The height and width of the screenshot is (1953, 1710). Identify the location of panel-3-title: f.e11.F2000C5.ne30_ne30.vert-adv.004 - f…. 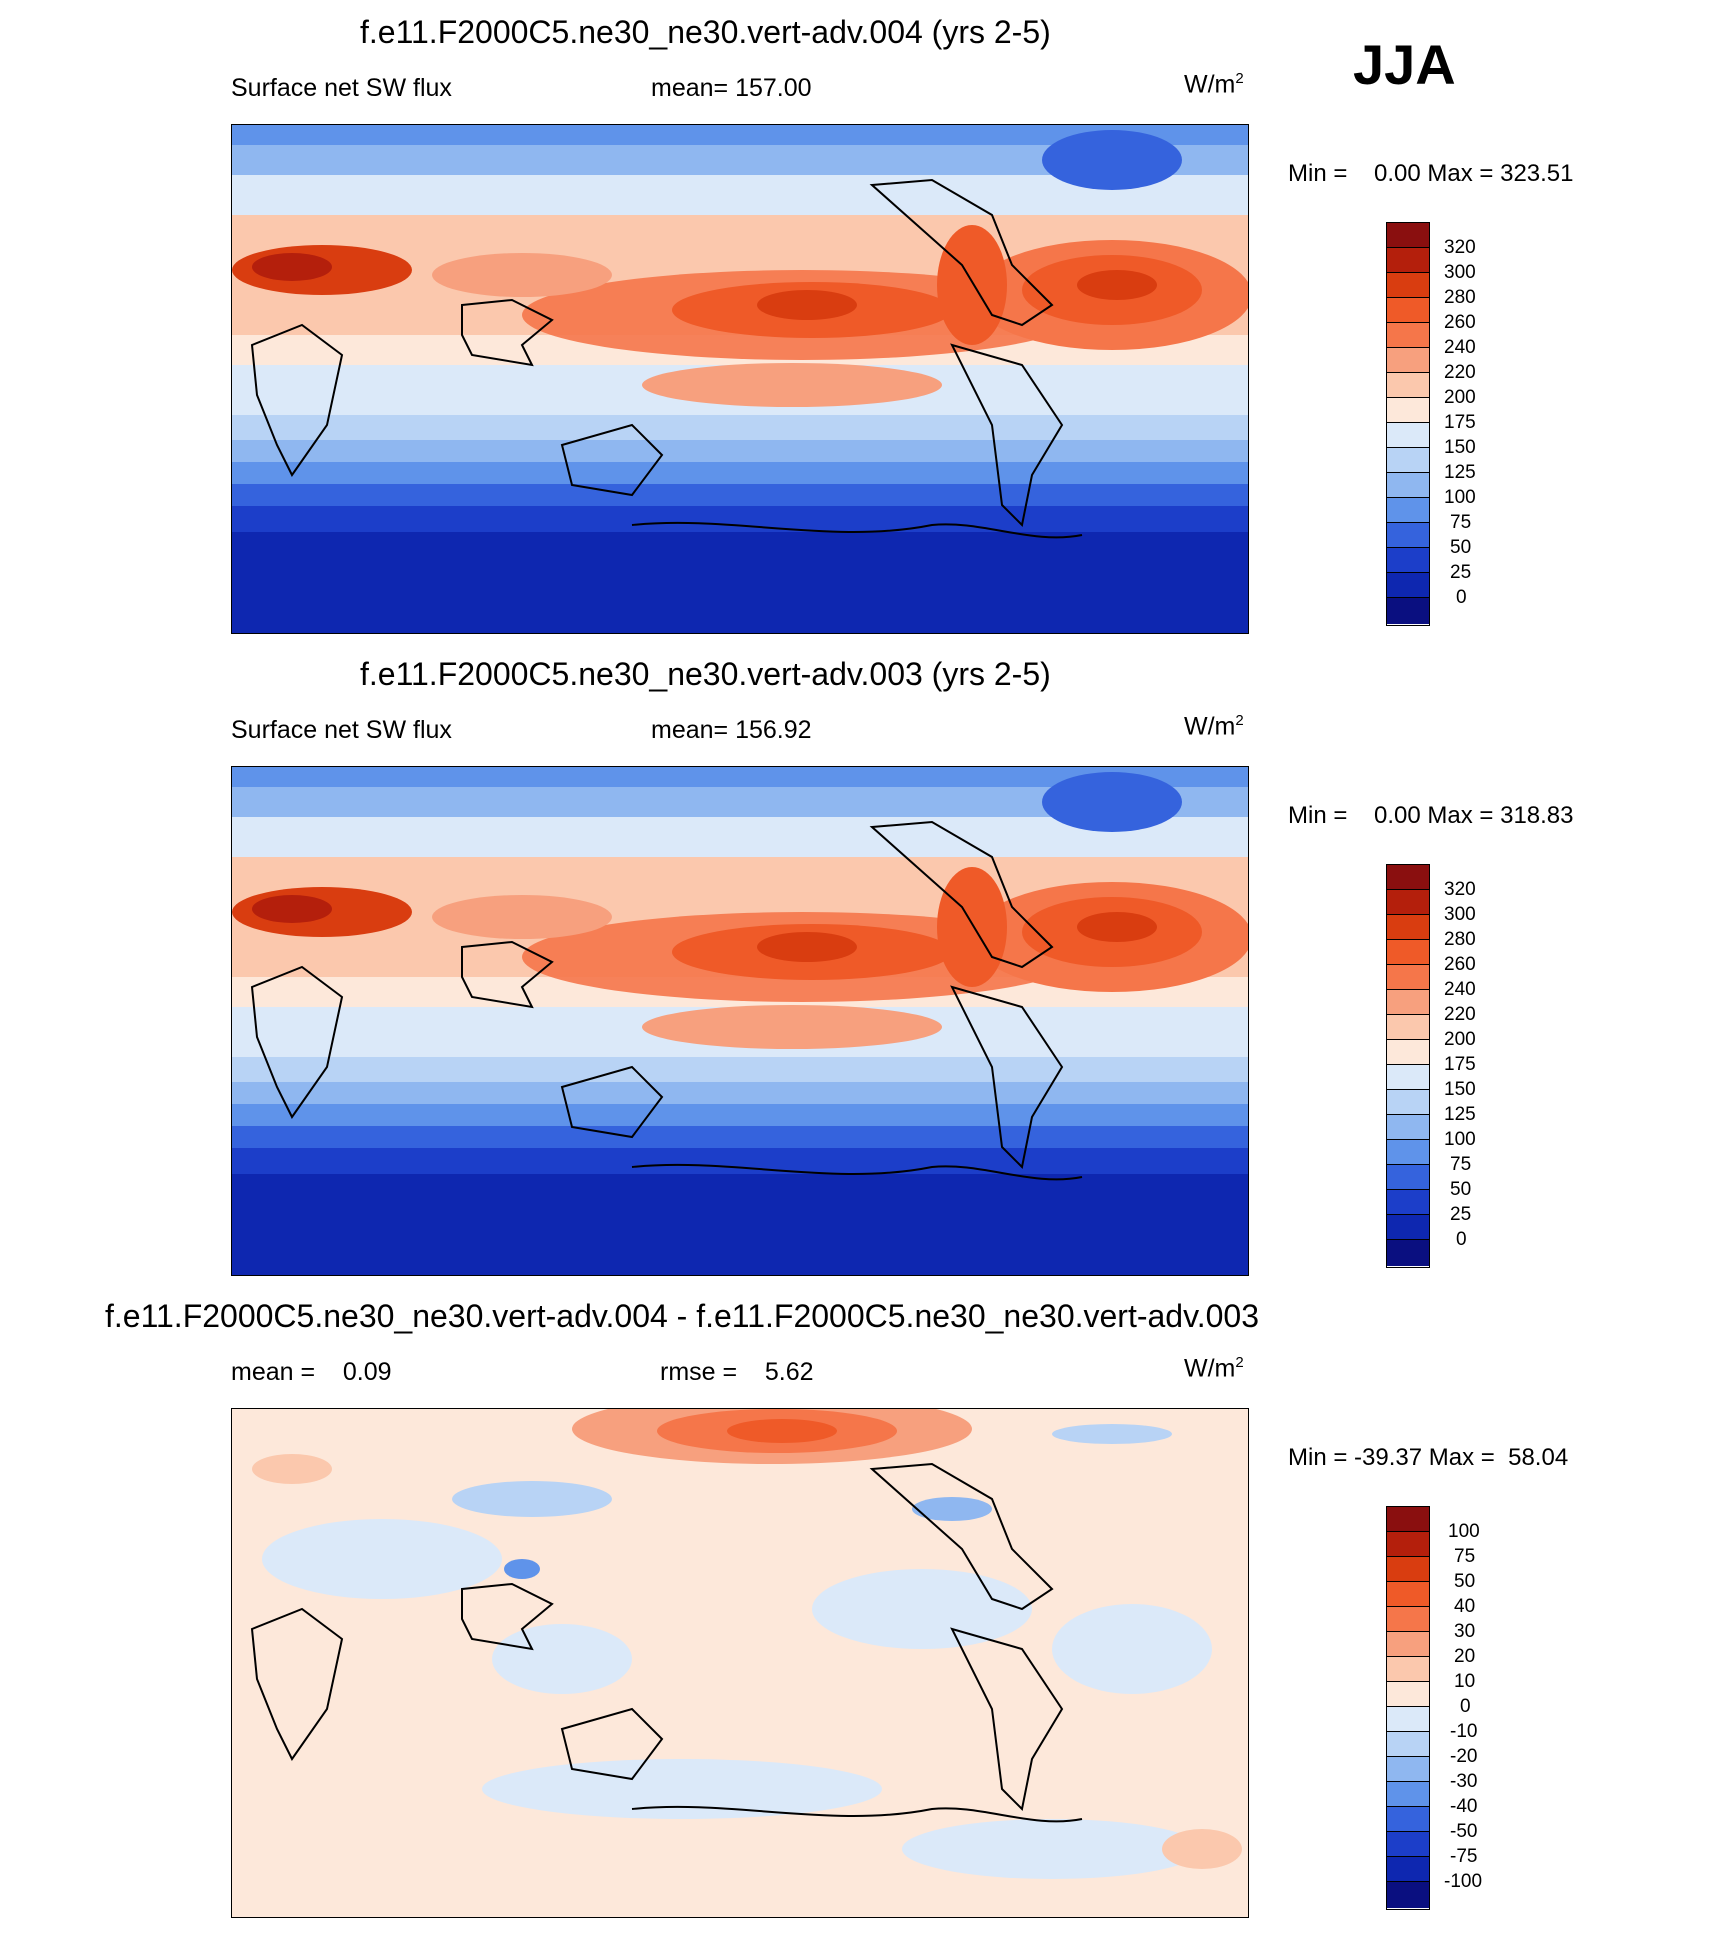
(682, 1316).